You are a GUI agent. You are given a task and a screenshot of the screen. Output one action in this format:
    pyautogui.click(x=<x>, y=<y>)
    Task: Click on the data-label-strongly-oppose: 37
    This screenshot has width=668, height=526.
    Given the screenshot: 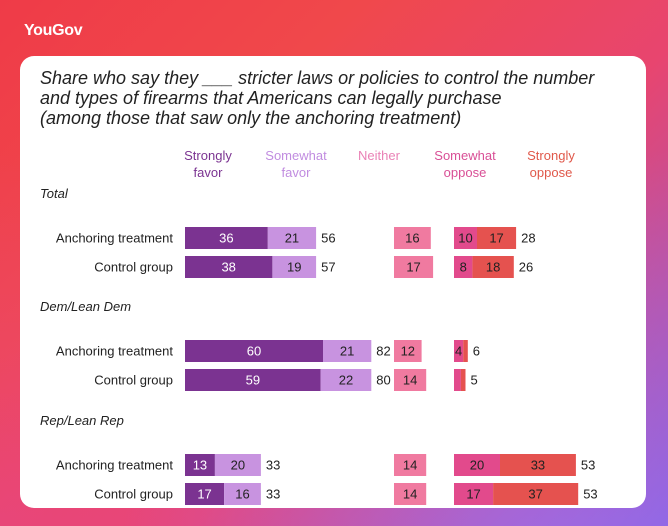 What is the action you would take?
    pyautogui.click(x=535, y=494)
    